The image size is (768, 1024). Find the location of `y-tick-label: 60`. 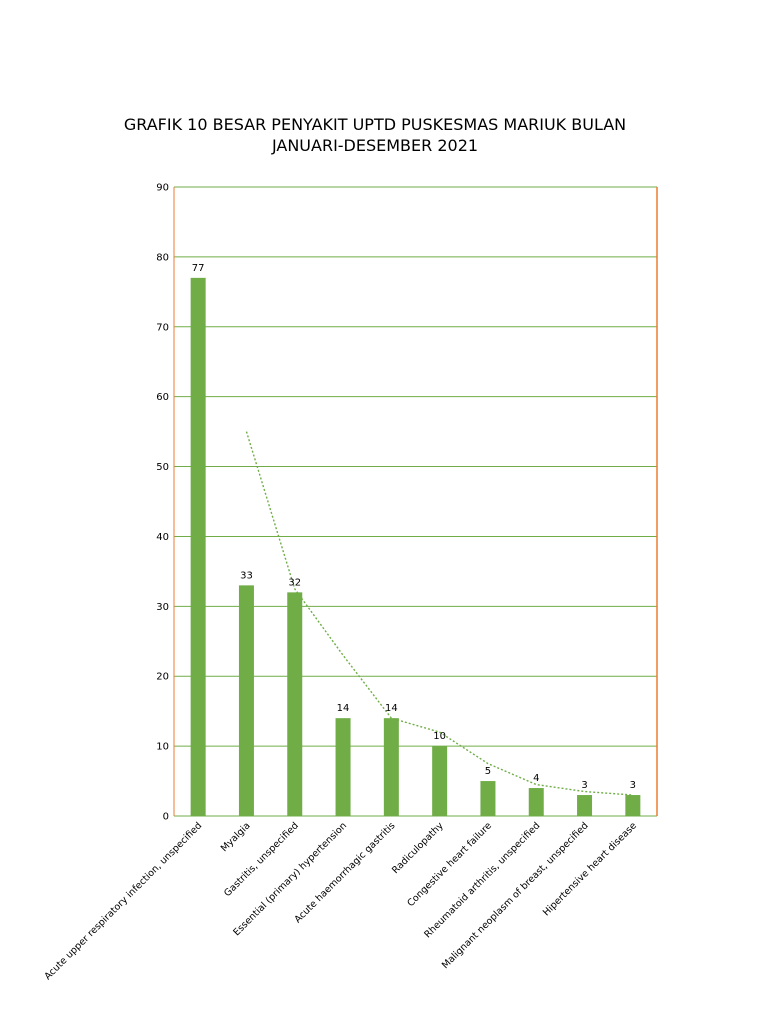

y-tick-label: 60 is located at coordinates (162, 397).